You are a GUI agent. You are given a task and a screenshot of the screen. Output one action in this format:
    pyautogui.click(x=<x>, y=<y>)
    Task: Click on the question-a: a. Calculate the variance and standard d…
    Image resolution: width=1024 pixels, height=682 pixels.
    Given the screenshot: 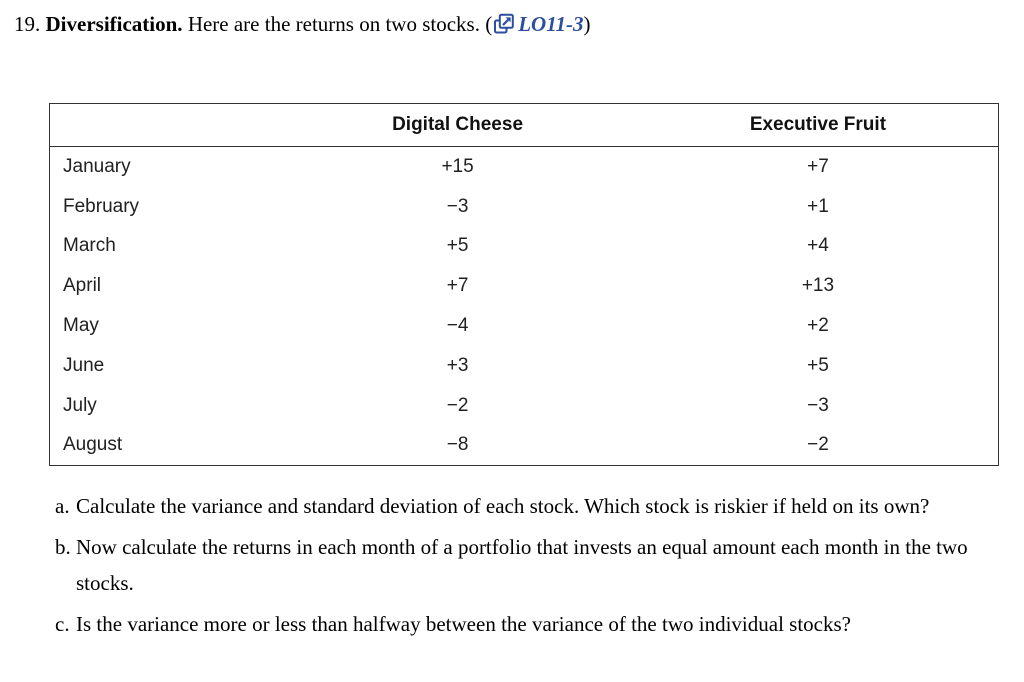 What is the action you would take?
    pyautogui.click(x=530, y=506)
    